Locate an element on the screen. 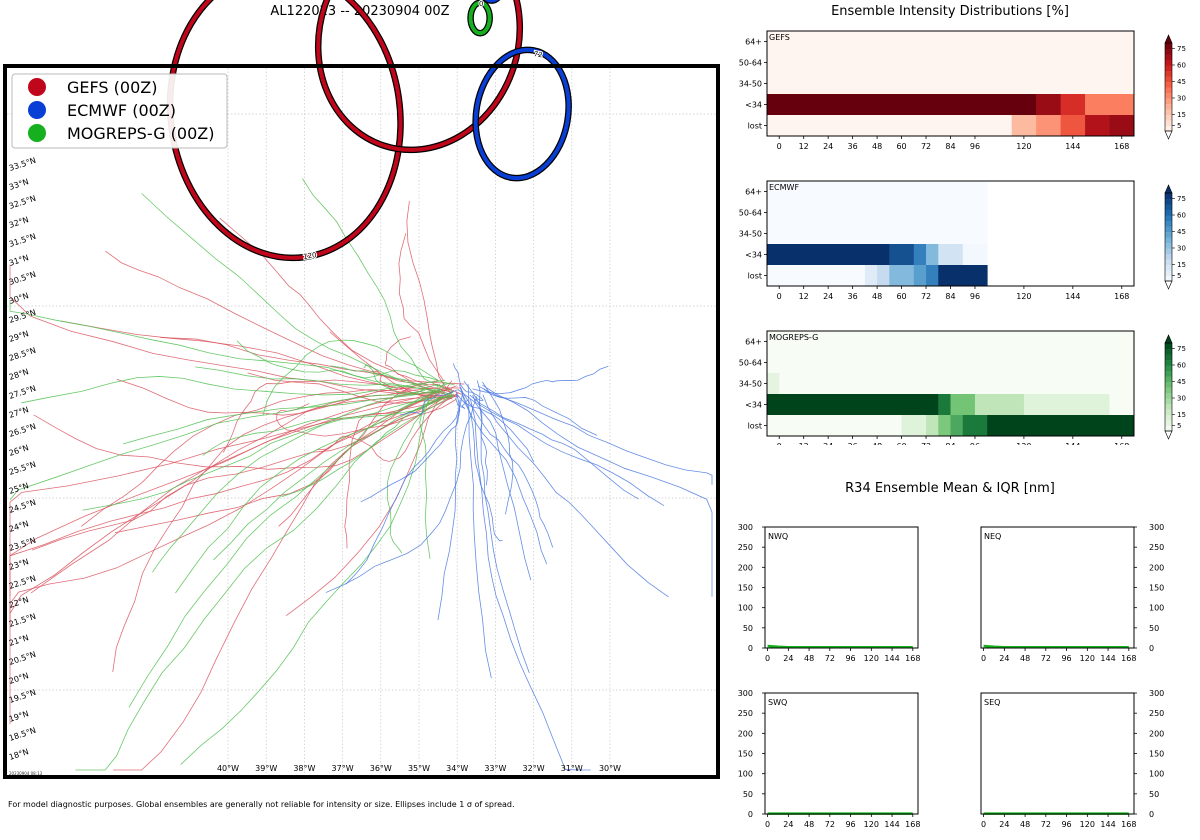 This screenshot has width=1200, height=840. r34-y-tick: 200 is located at coordinates (1156, 567).